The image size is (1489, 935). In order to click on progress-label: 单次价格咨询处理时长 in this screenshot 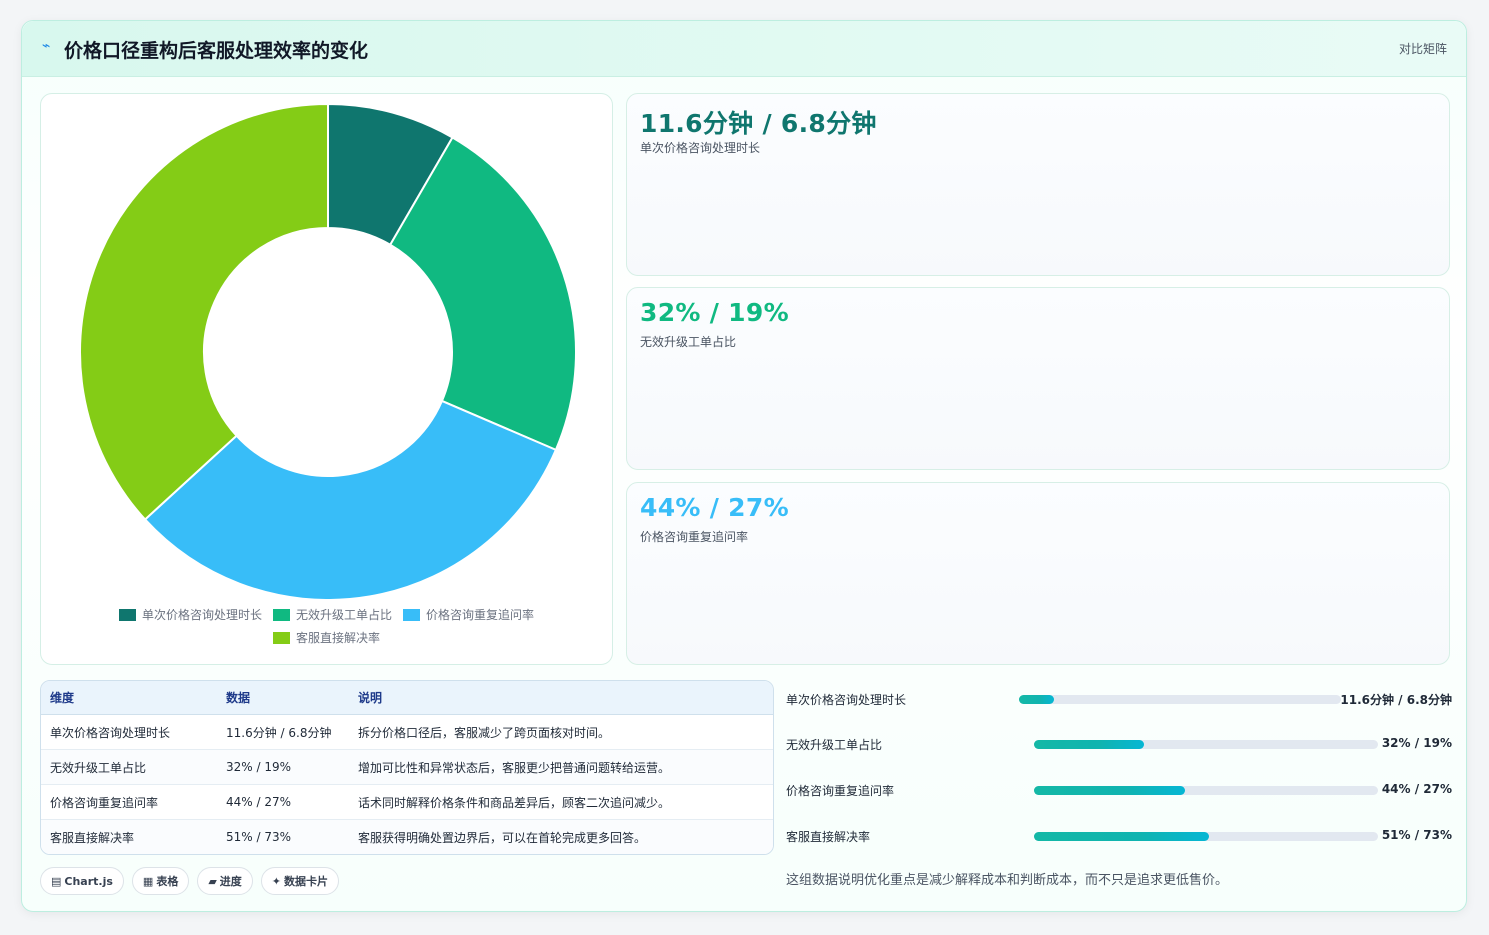, I will do `click(846, 700)`.